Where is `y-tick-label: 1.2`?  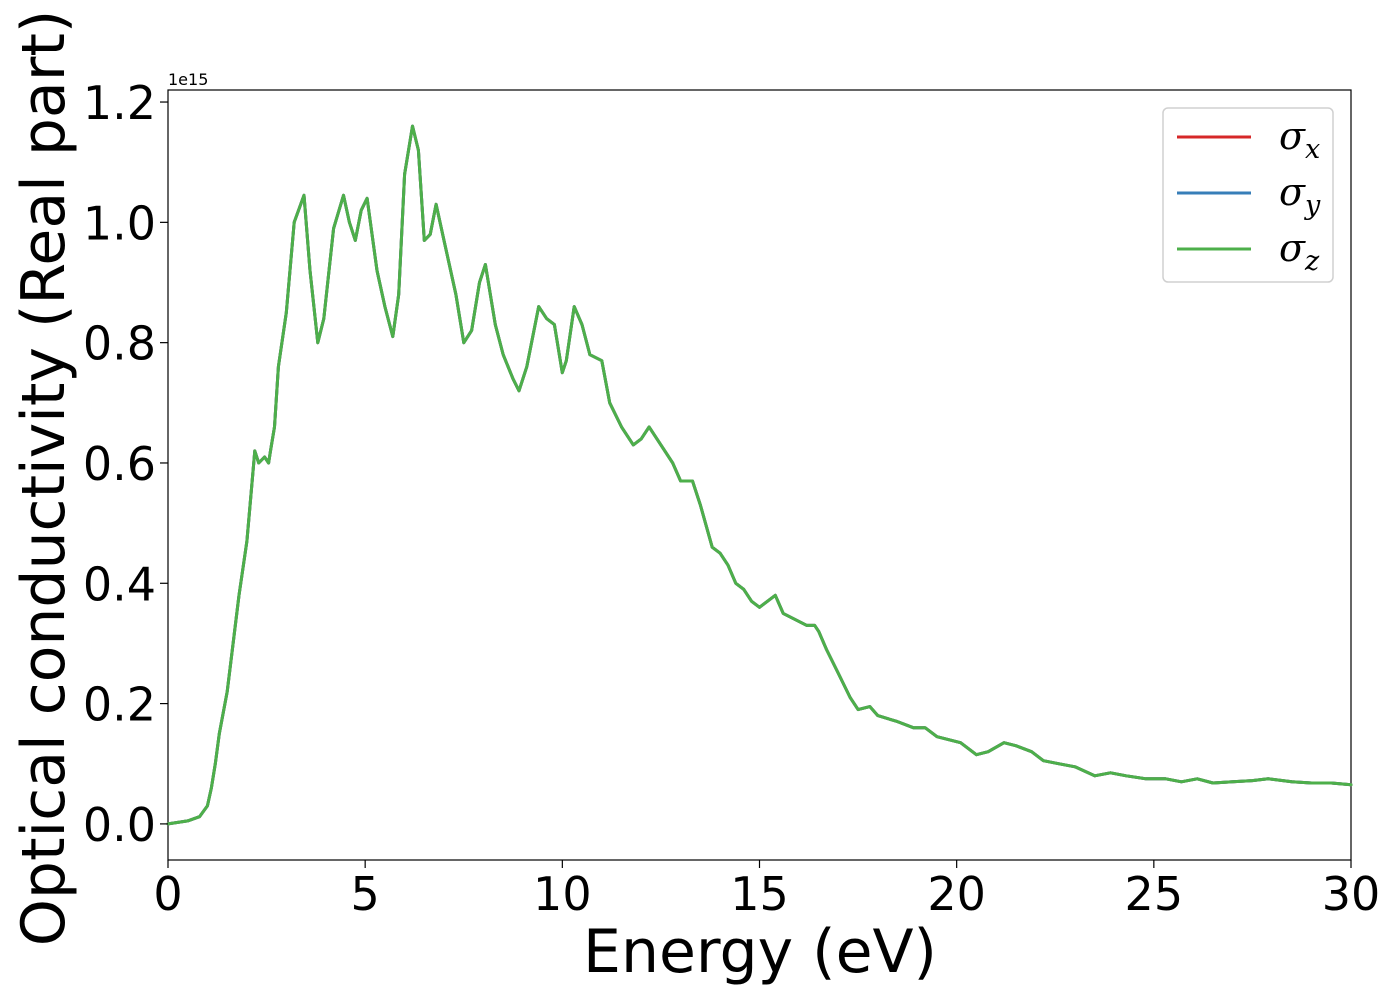
y-tick-label: 1.2 is located at coordinates (119, 103).